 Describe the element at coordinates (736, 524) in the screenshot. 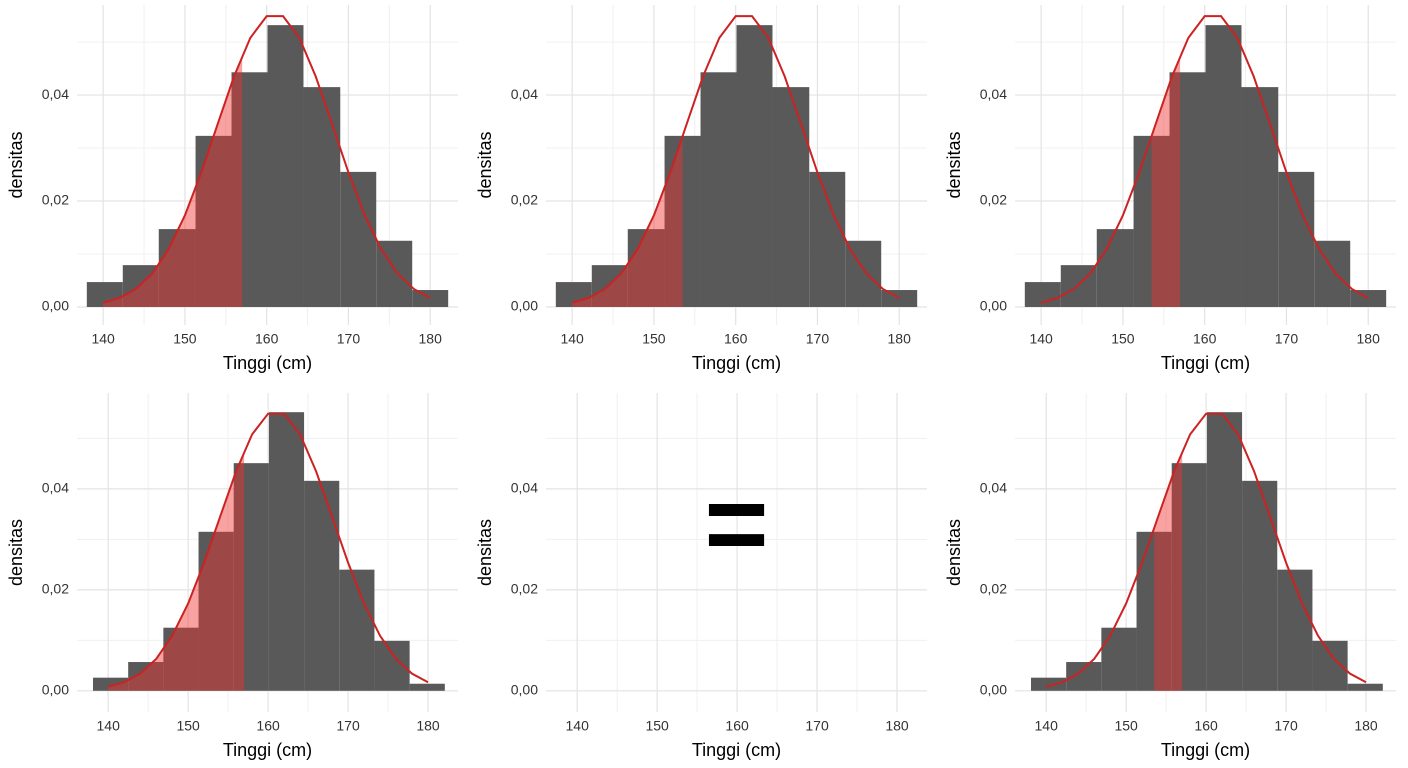

I see `annotation: =` at that location.